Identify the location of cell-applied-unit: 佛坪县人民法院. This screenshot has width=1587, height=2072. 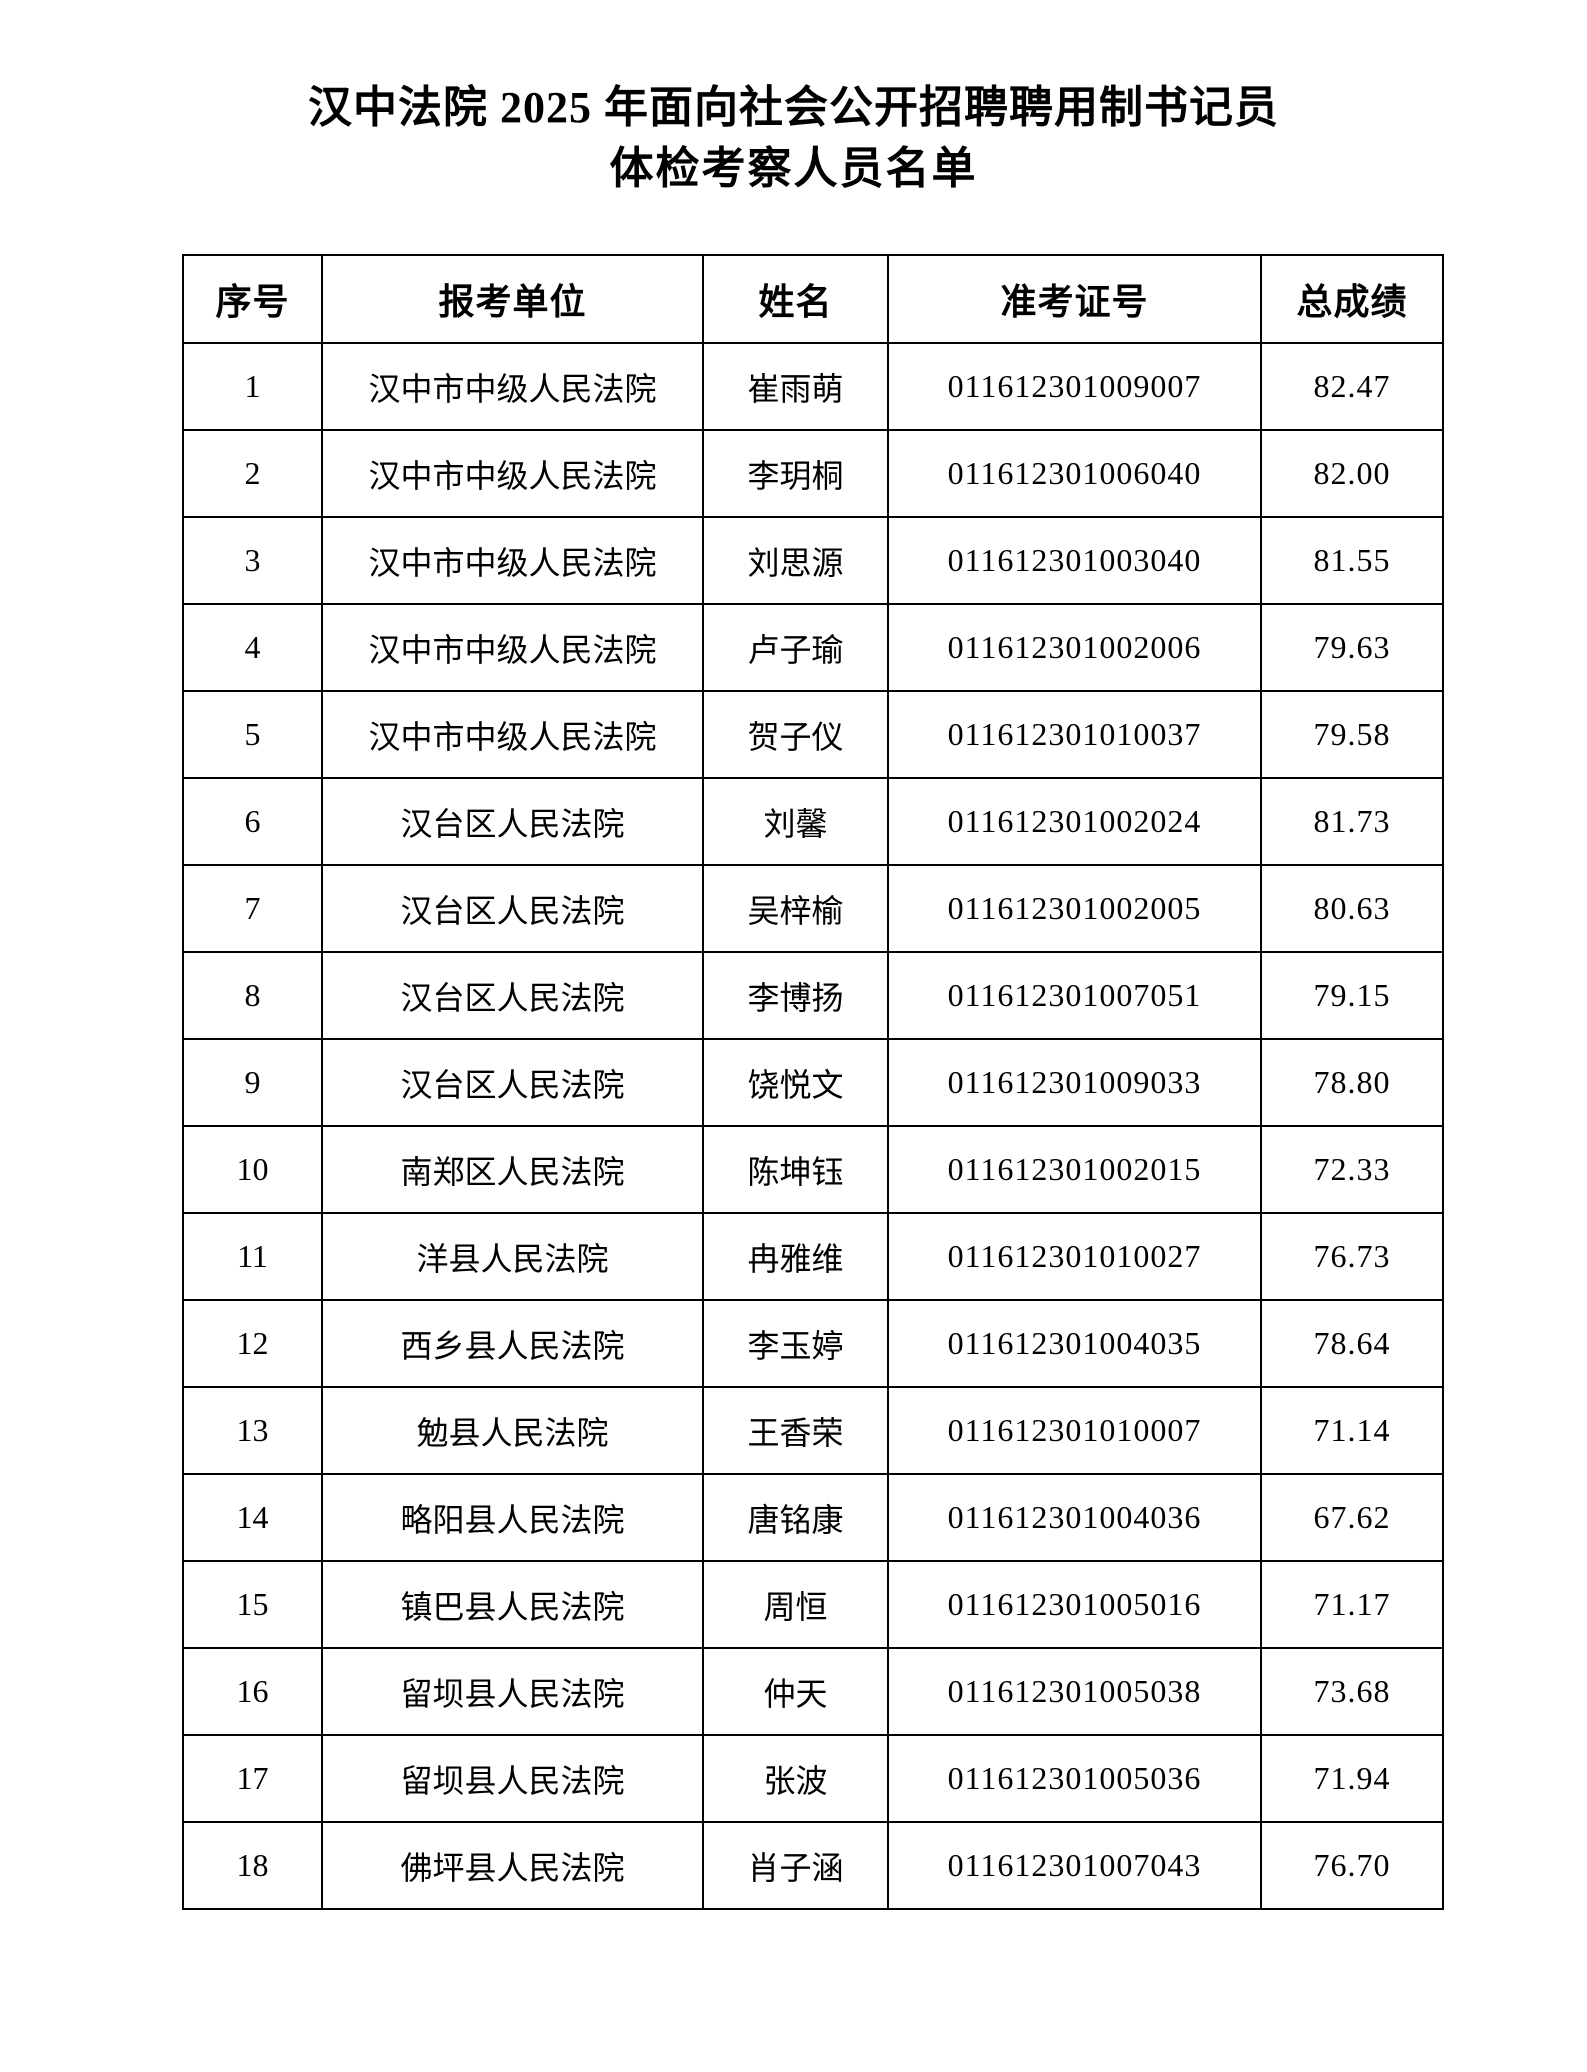
(512, 1865).